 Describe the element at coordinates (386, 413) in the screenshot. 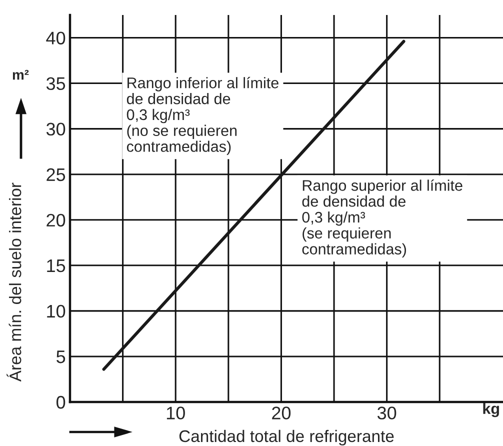

I see `x-tick-label: 30` at that location.